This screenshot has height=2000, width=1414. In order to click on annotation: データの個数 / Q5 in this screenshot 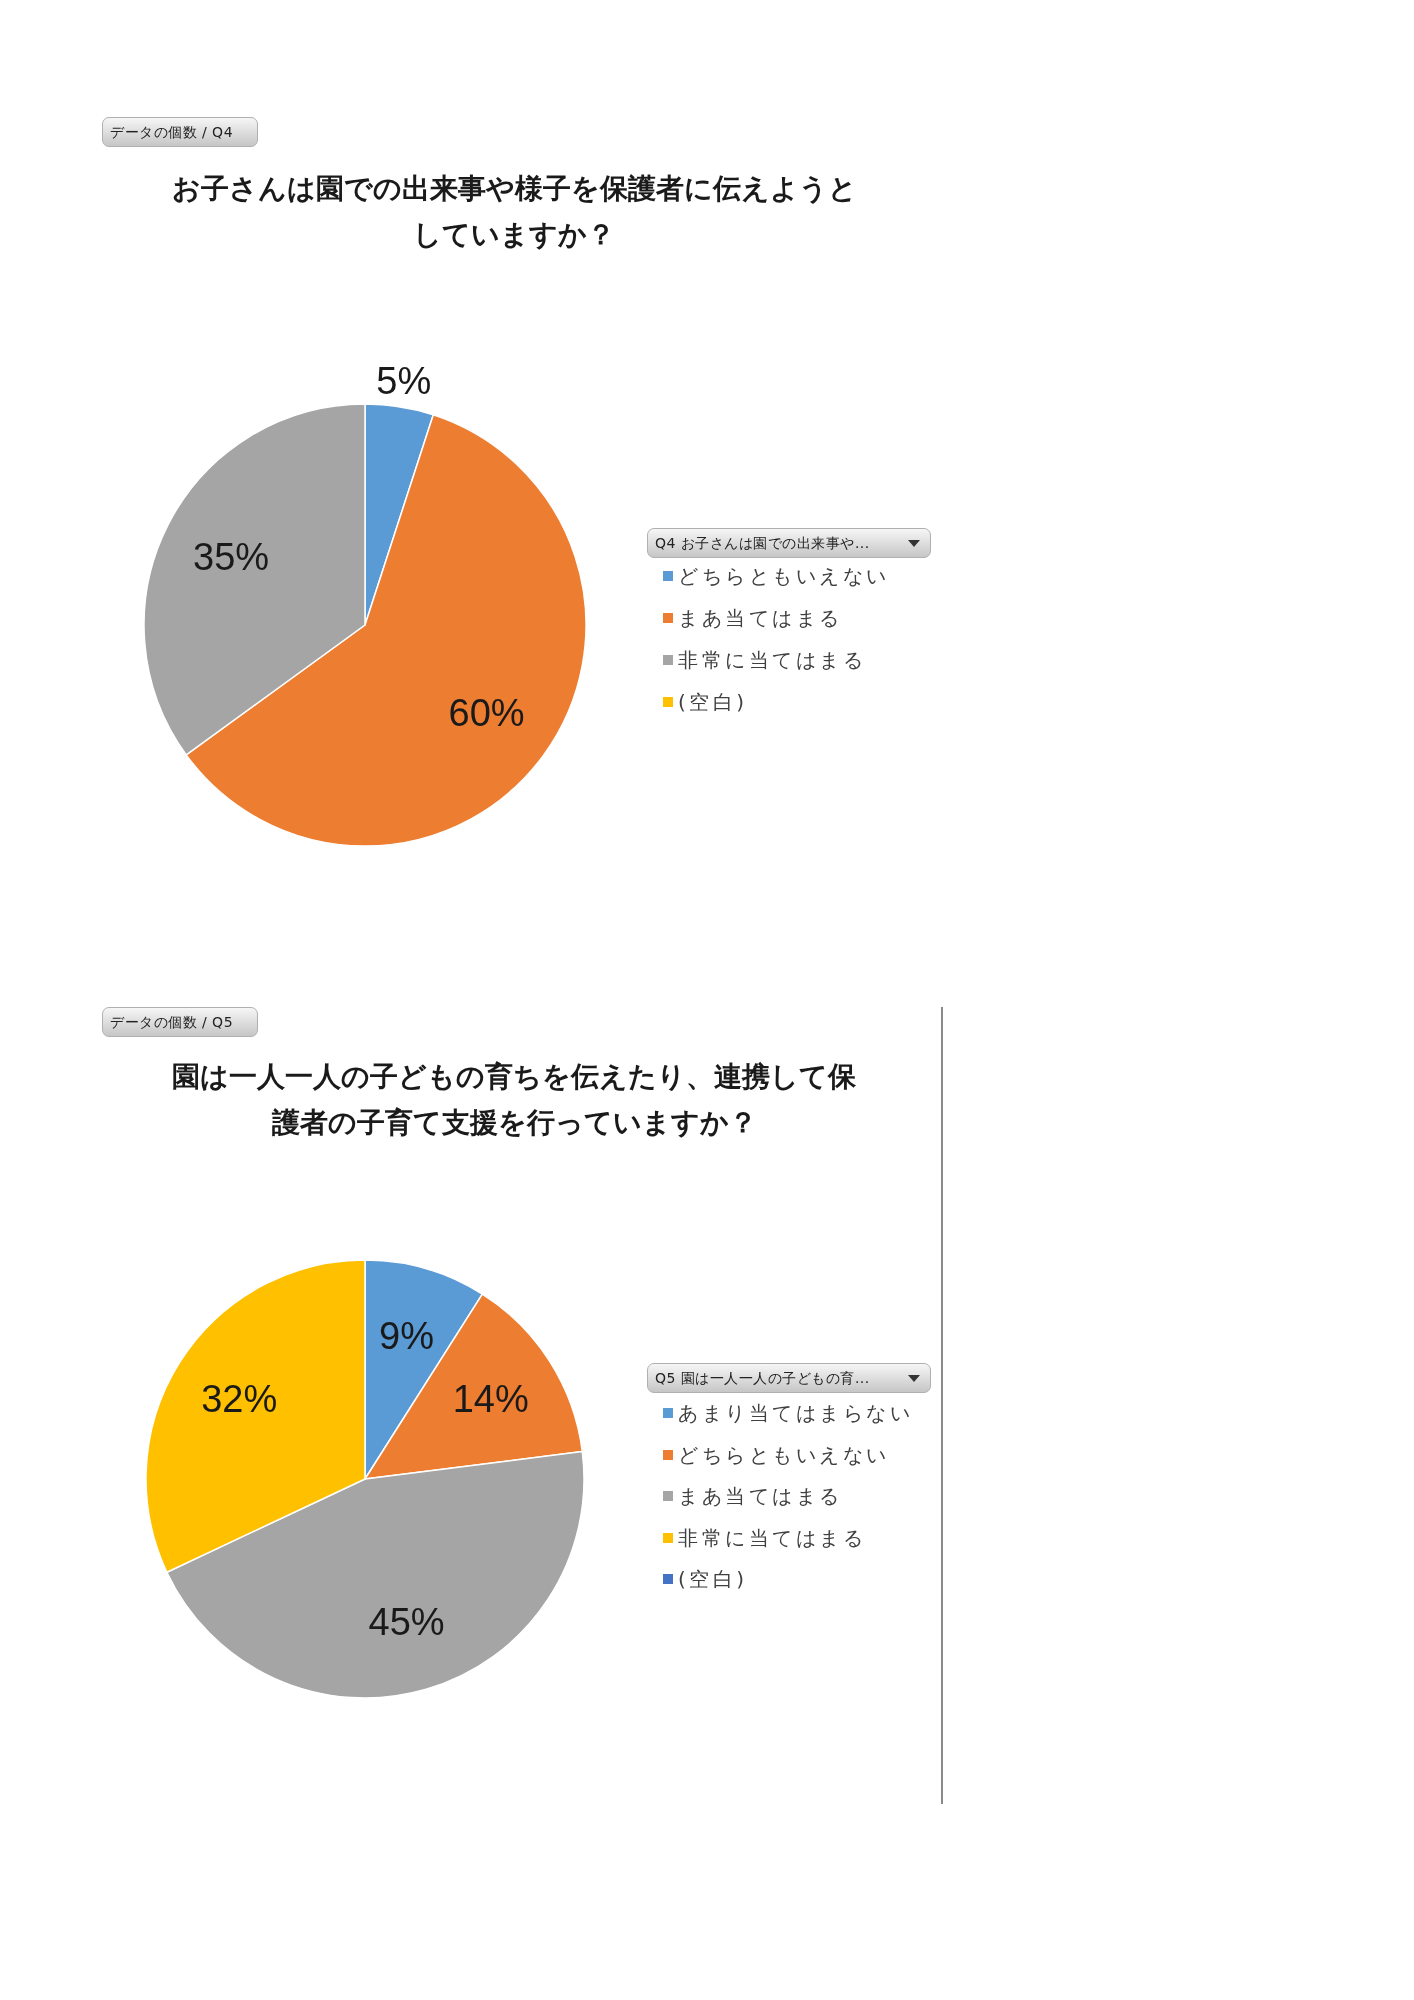, I will do `click(172, 1022)`.